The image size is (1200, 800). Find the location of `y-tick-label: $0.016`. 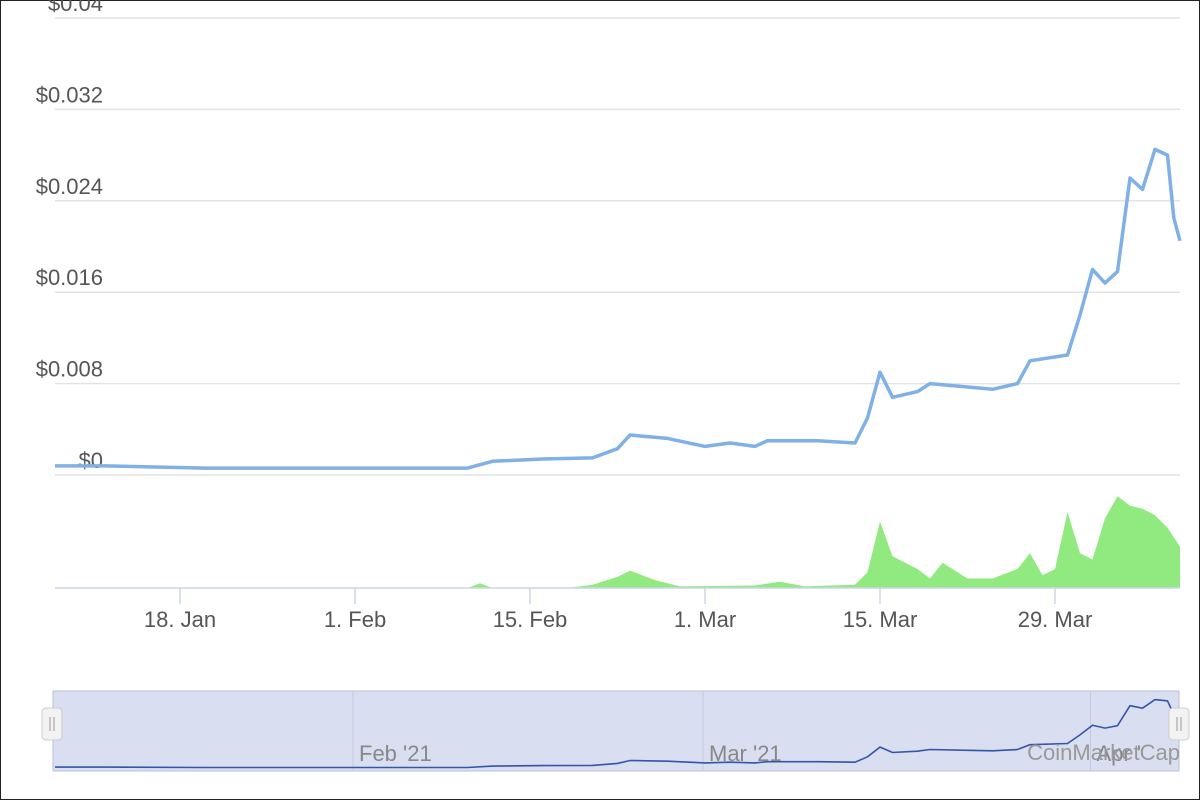

y-tick-label: $0.016 is located at coordinates (69, 277).